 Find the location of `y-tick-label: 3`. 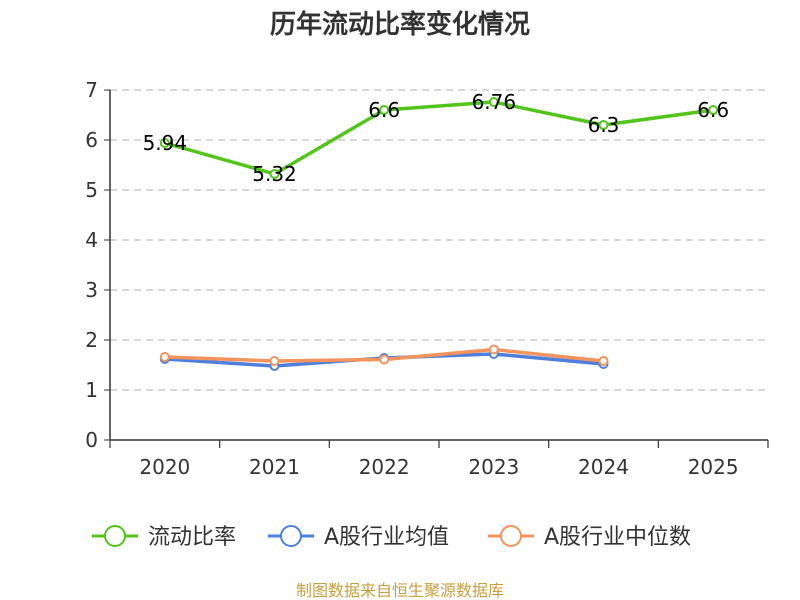

y-tick-label: 3 is located at coordinates (91, 290).